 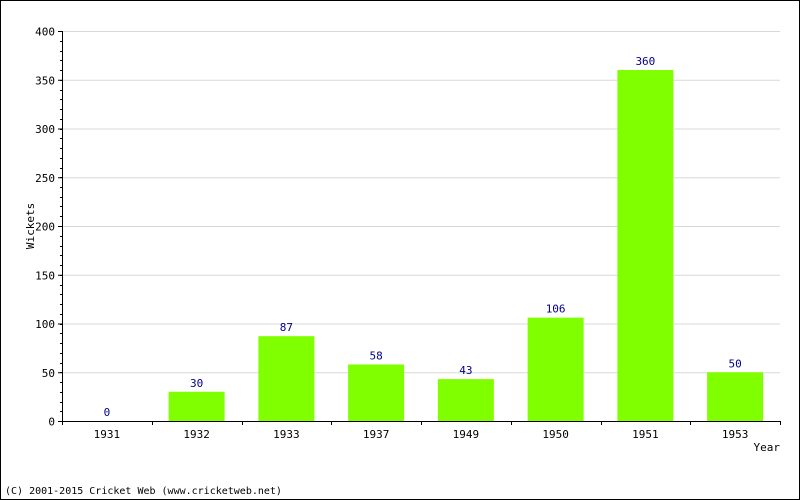 I want to click on y-axis-title: Wickets, so click(x=30, y=226).